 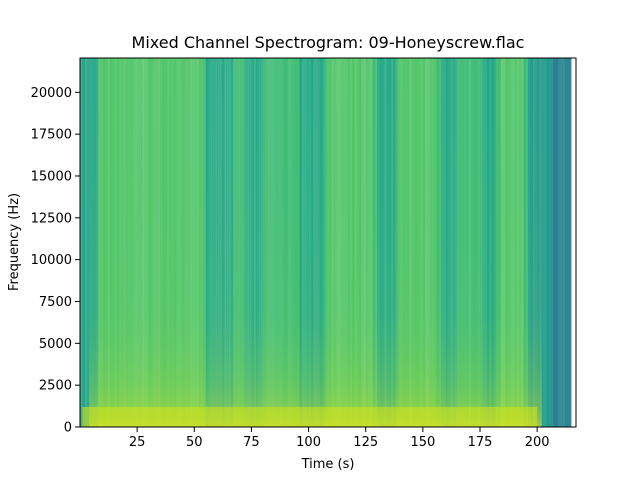 I want to click on x-tick-label: 75, so click(x=251, y=442).